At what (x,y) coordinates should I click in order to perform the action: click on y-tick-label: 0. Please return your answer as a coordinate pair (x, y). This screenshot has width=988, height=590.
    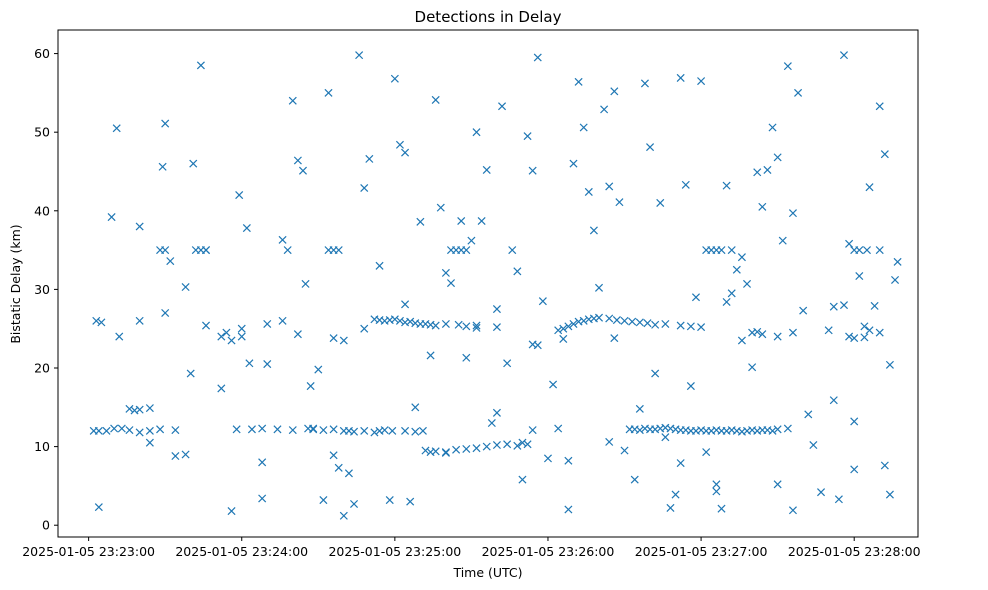
    Looking at the image, I should click on (46, 525).